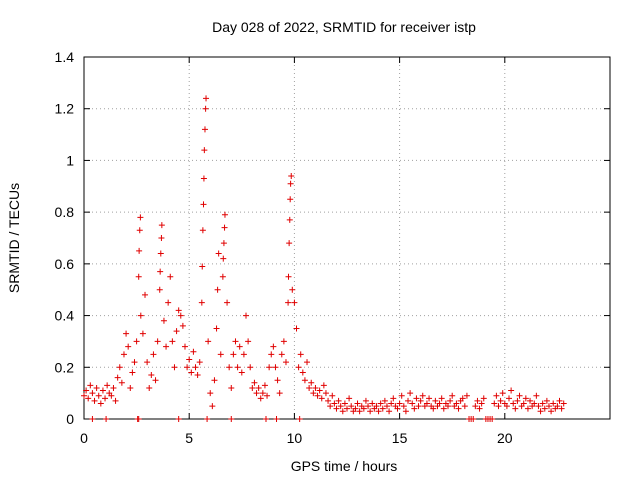  Describe the element at coordinates (65, 238) in the screenshot. I see `y-tick-labels: 0 0.2 0.4 0.6 0.8 1 1.2 1.4` at that location.